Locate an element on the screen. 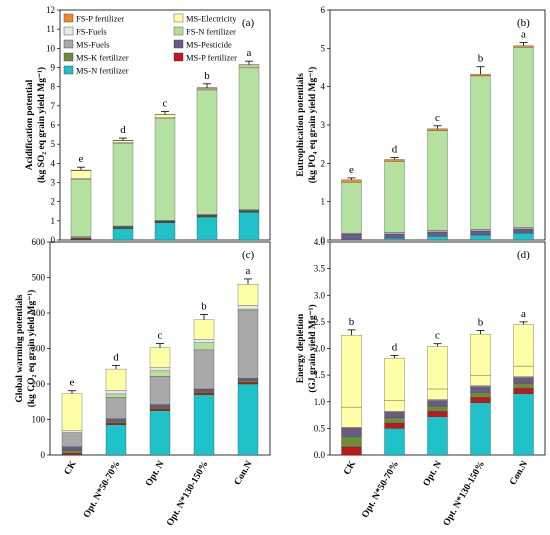 This screenshot has height=535, width=550. y-tick-label: 7 is located at coordinates (53, 106).